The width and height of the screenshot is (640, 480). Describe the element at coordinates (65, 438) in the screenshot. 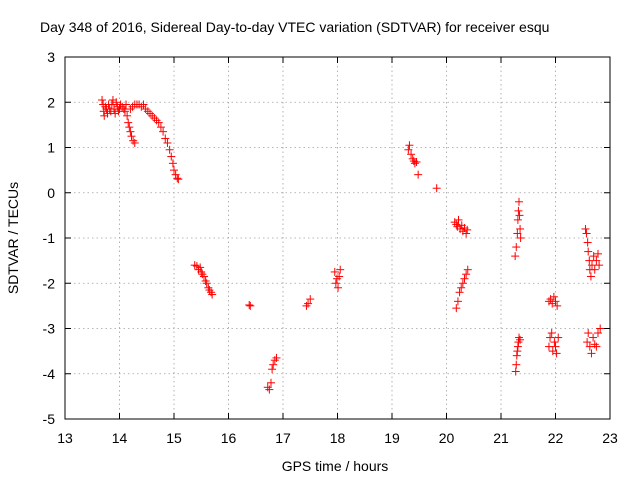

I see `x-tick-label: 13` at that location.